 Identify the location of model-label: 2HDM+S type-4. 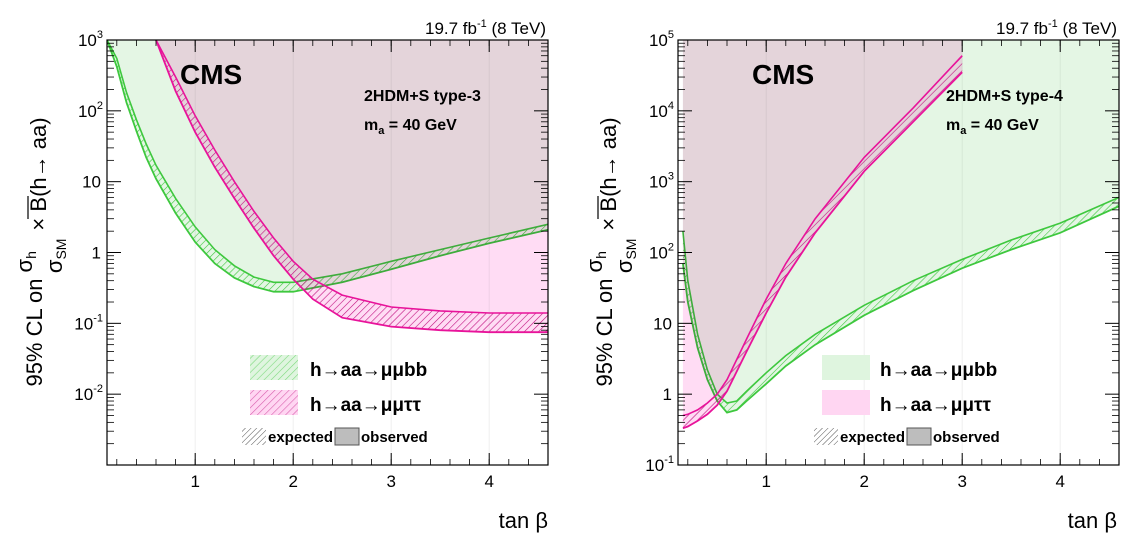
(1004, 96).